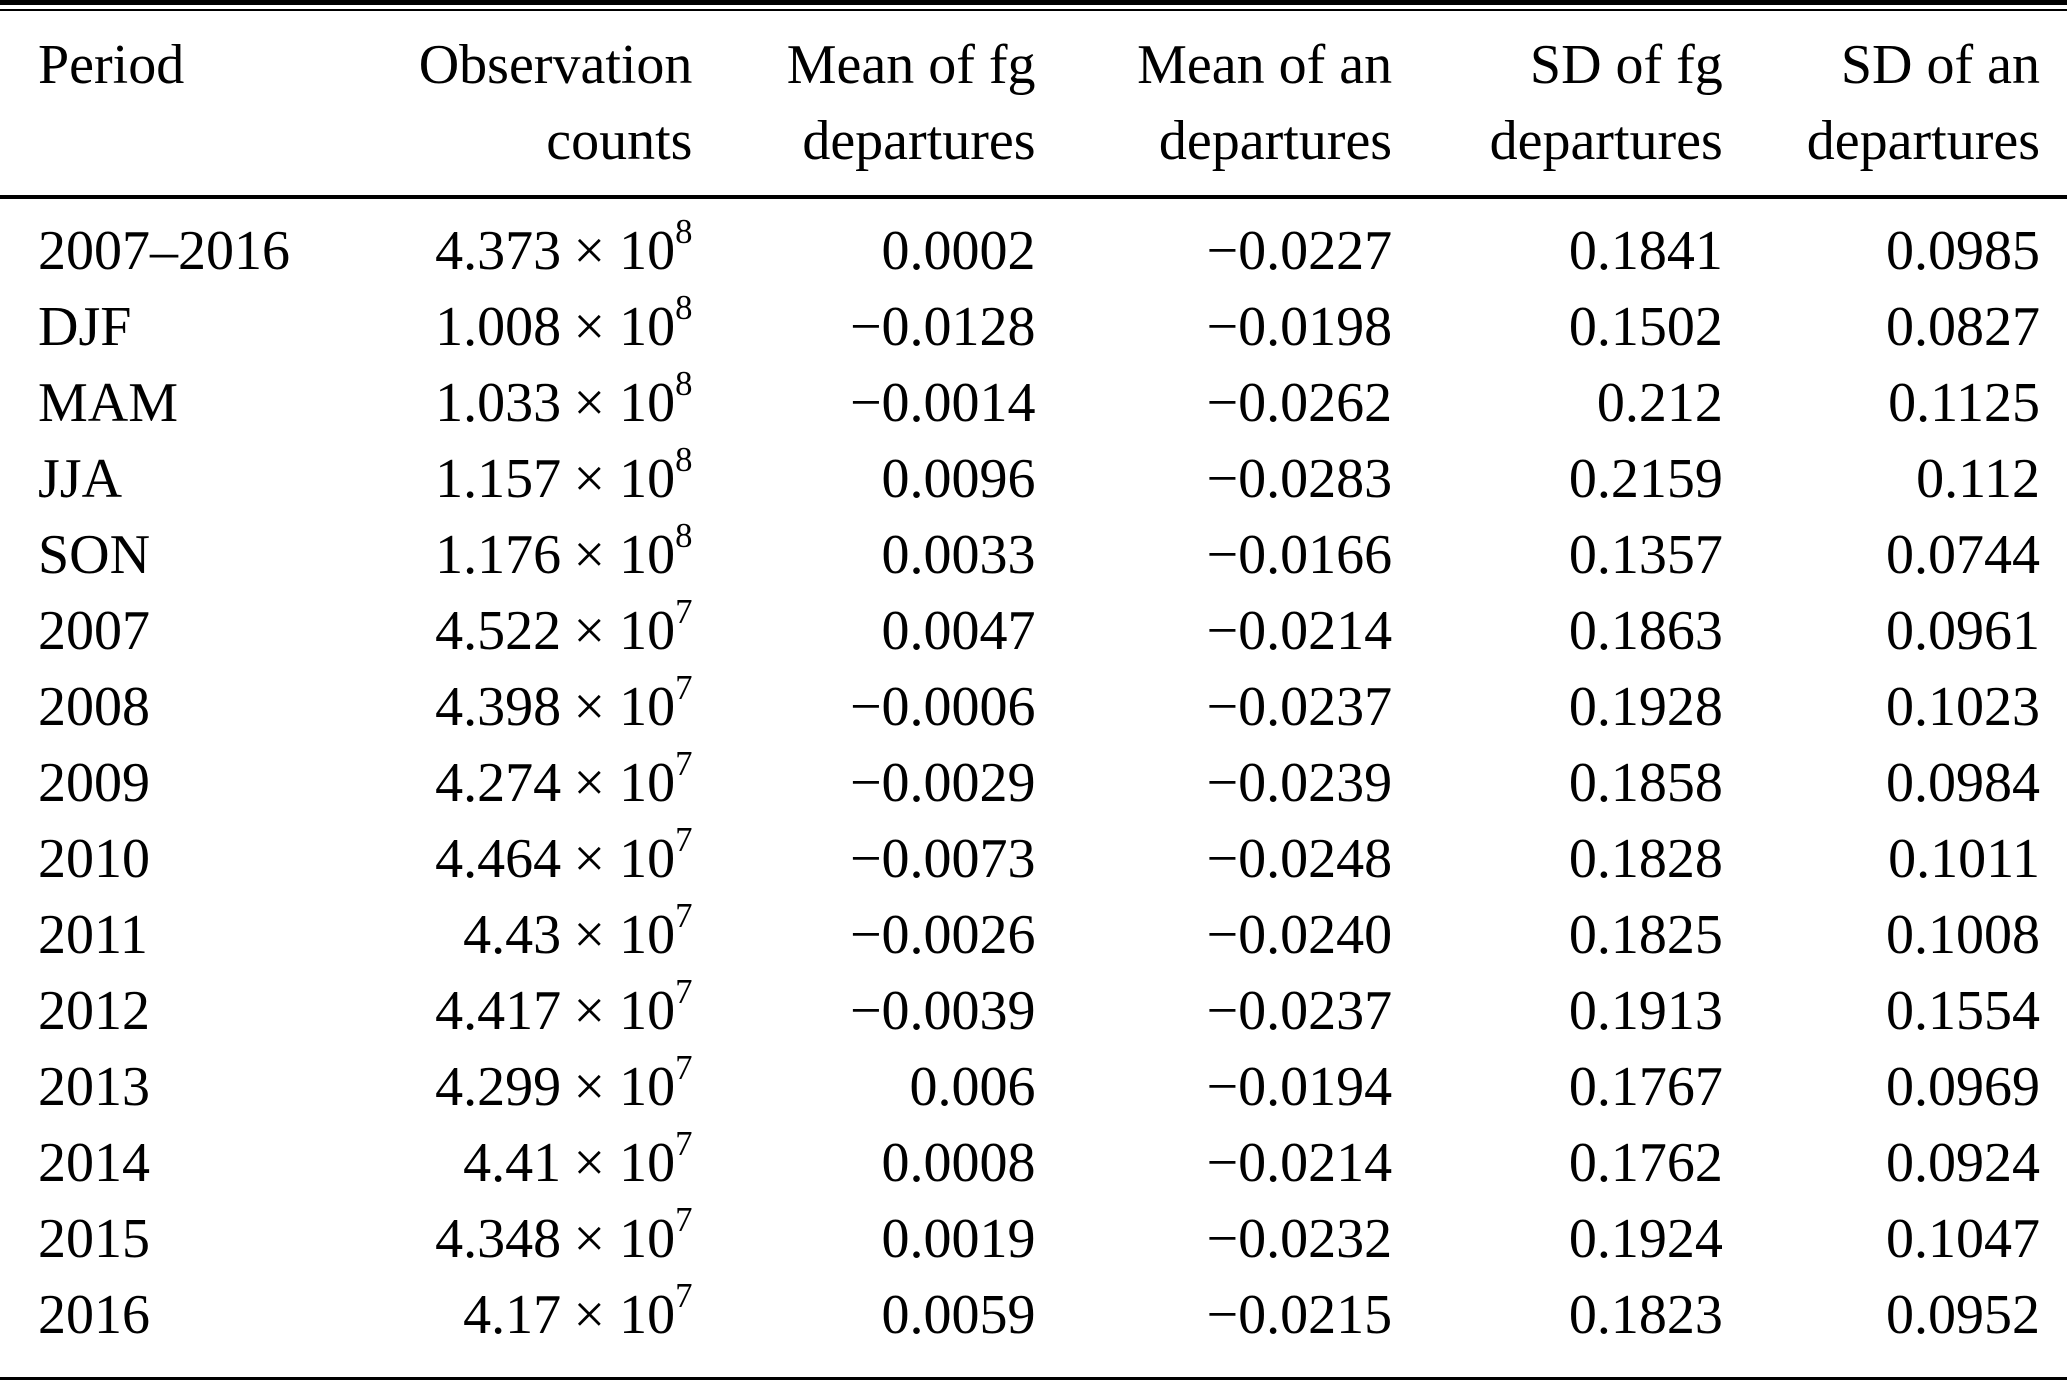 The width and height of the screenshot is (2067, 1380). What do you see at coordinates (498, 1239) in the screenshot?
I see `count-mantissa: 4.348` at bounding box center [498, 1239].